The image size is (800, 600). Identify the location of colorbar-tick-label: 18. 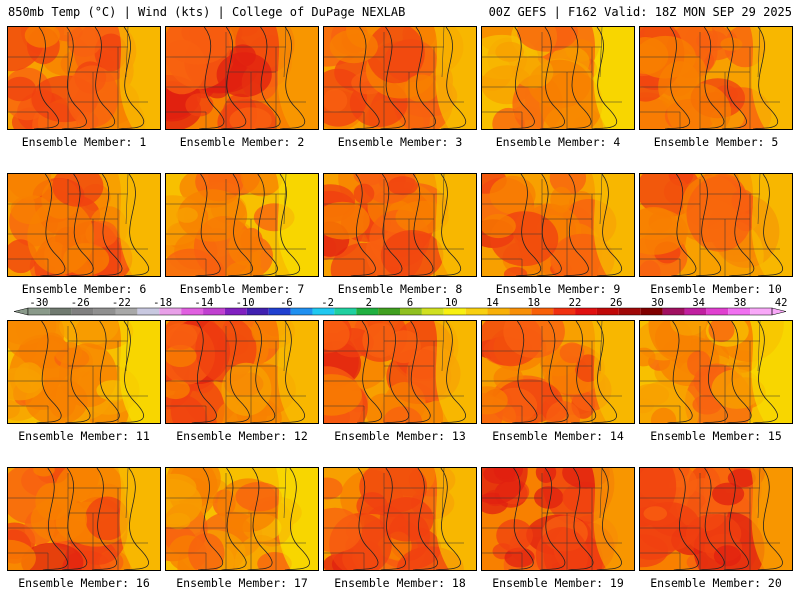
(533, 303).